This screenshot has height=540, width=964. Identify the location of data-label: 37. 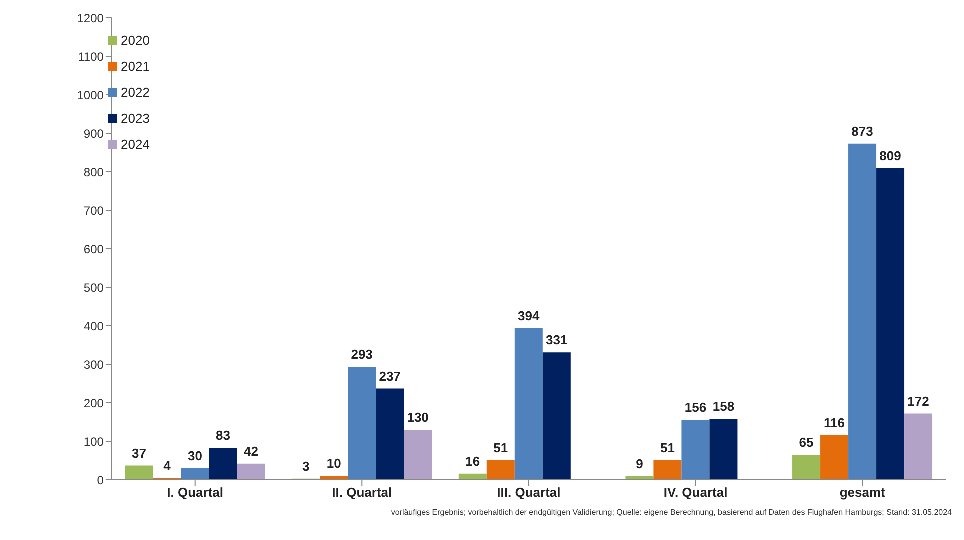
(139, 453).